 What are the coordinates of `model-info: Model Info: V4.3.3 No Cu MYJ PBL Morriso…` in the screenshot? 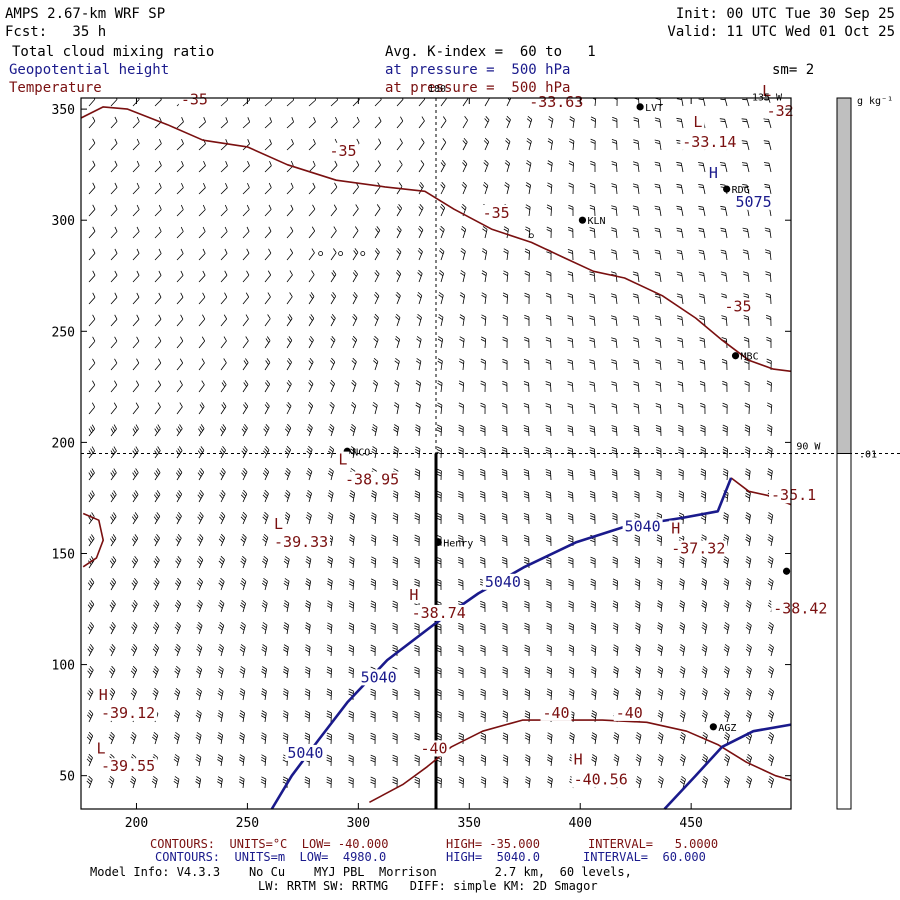 It's located at (361, 872).